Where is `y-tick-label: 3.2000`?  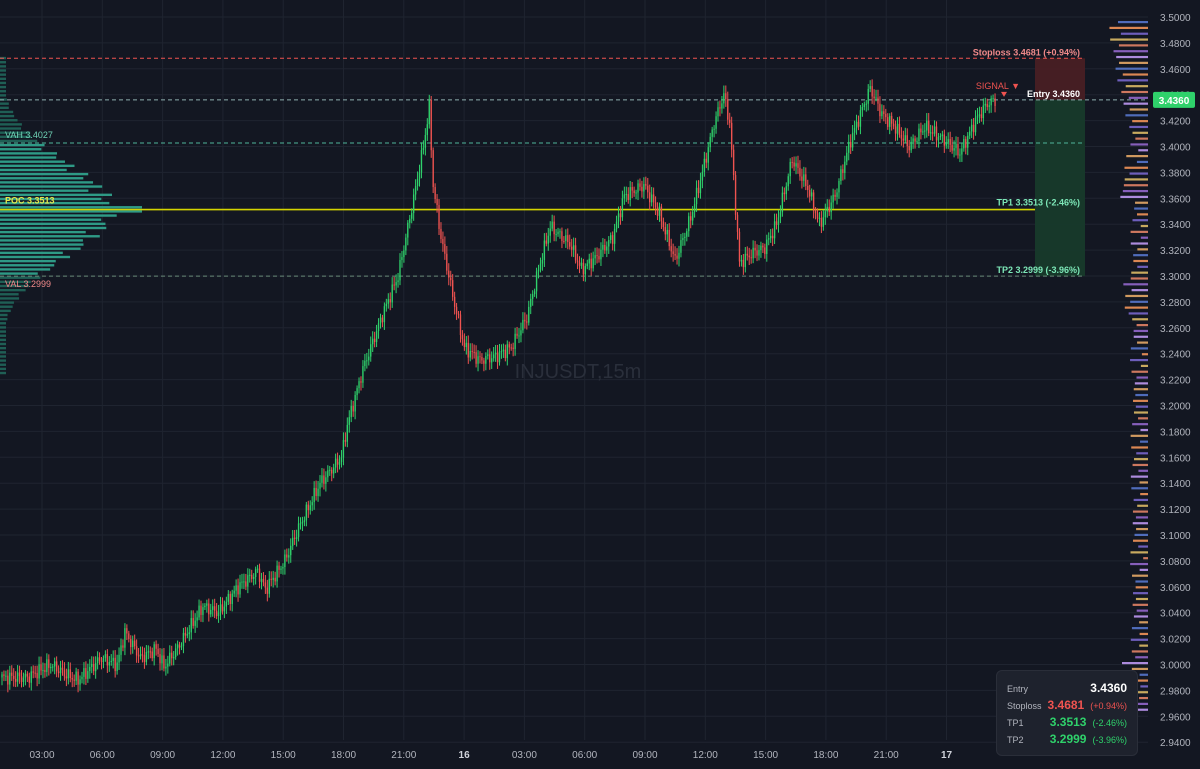
y-tick-label: 3.2000 is located at coordinates (1175, 407).